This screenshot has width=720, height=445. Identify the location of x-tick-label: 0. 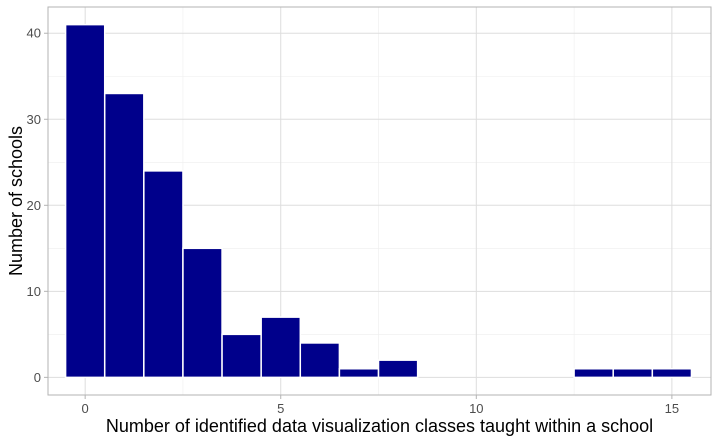
(85, 408).